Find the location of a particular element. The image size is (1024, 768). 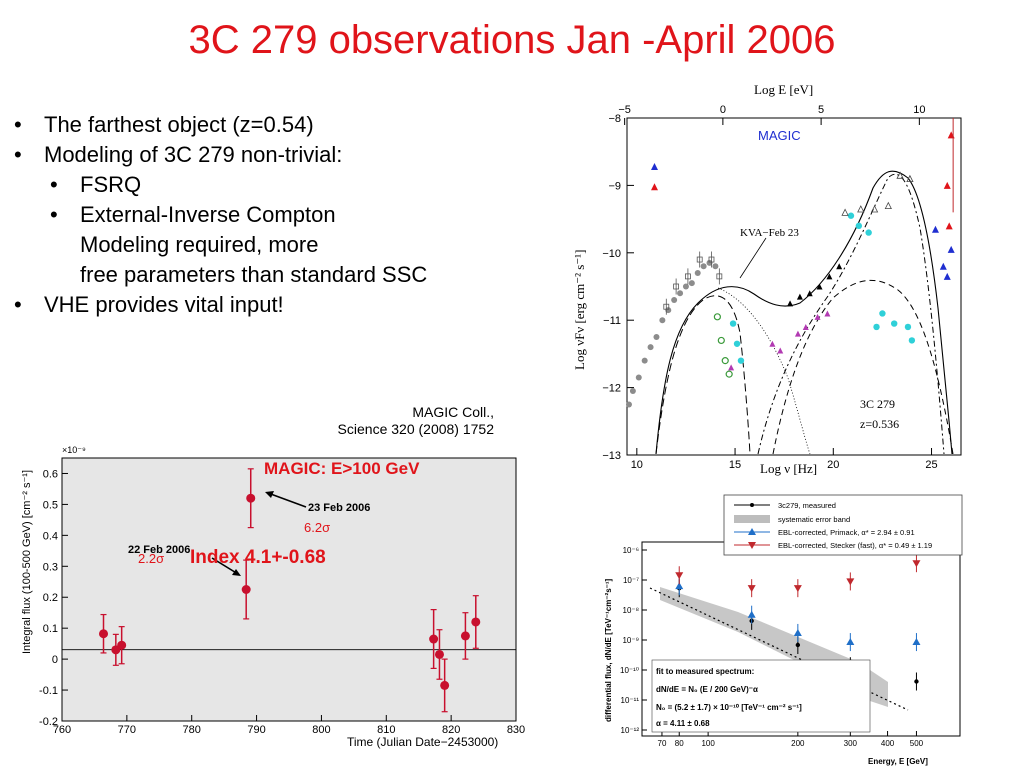

spectrum-x-tick-label: 300 is located at coordinates (851, 743).